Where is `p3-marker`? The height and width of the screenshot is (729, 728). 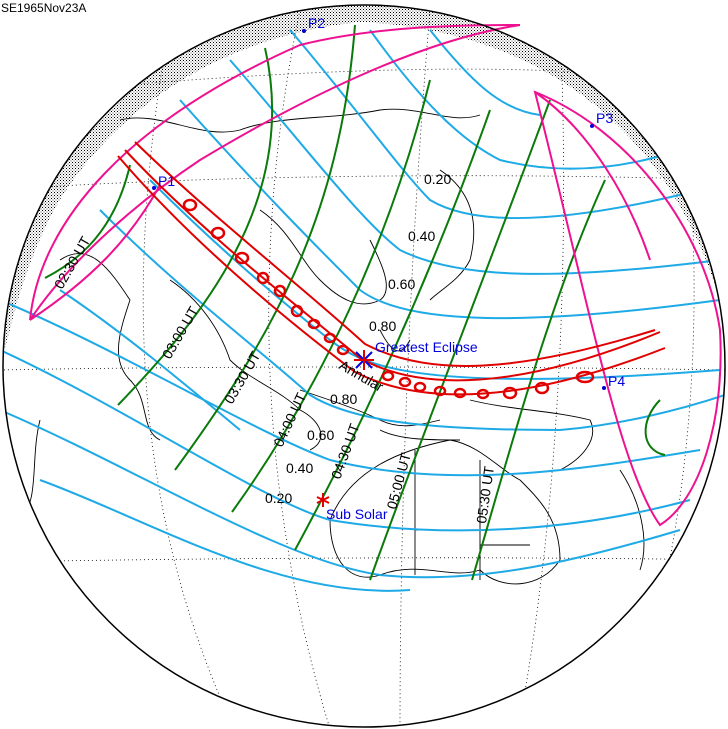 p3-marker is located at coordinates (592, 126).